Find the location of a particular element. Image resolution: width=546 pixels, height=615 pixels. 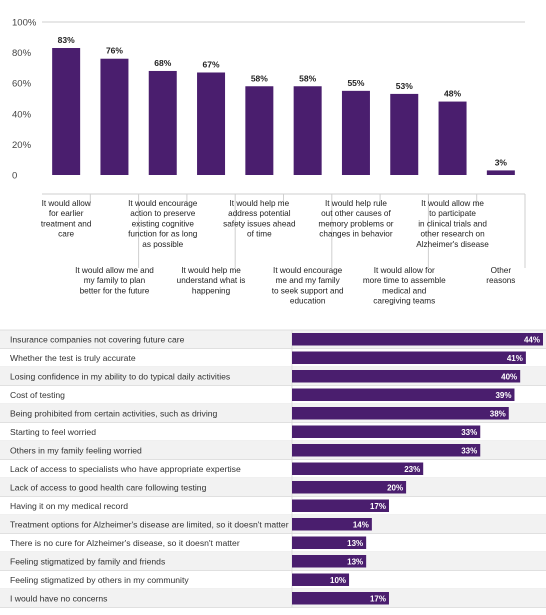

data-label: 14% is located at coordinates (361, 524).